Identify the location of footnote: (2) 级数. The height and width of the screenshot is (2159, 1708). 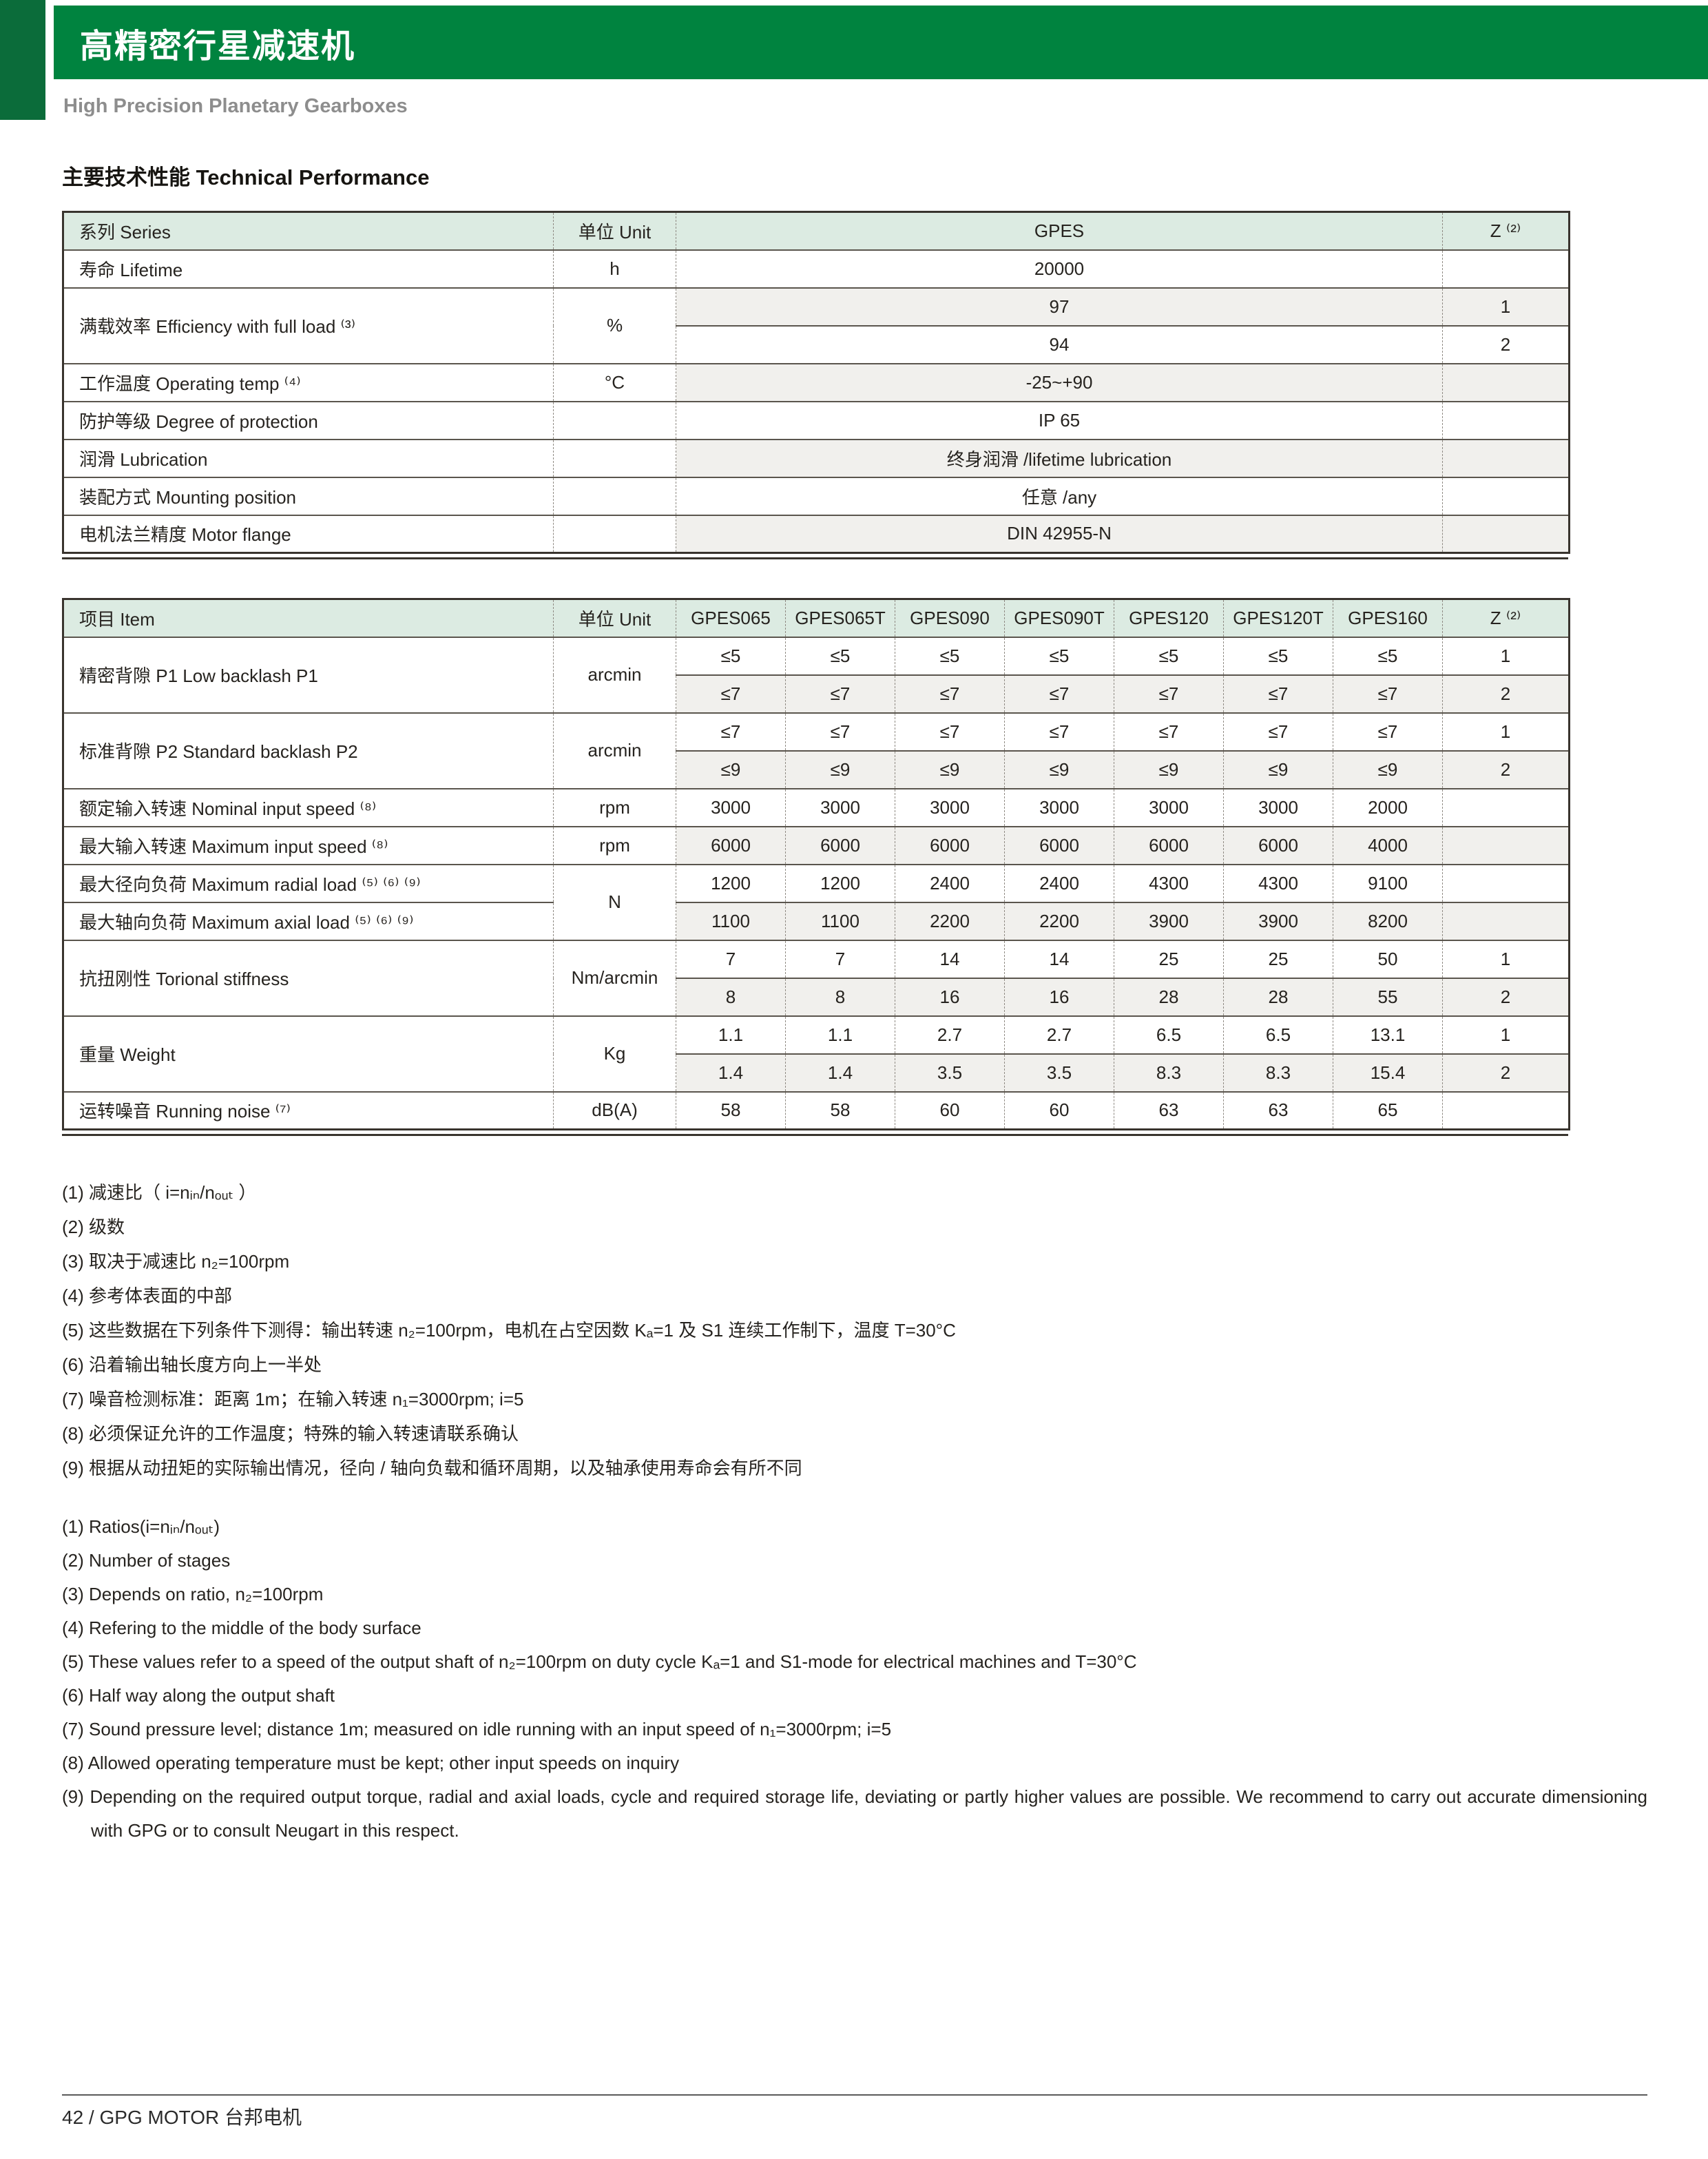
(93, 1227).